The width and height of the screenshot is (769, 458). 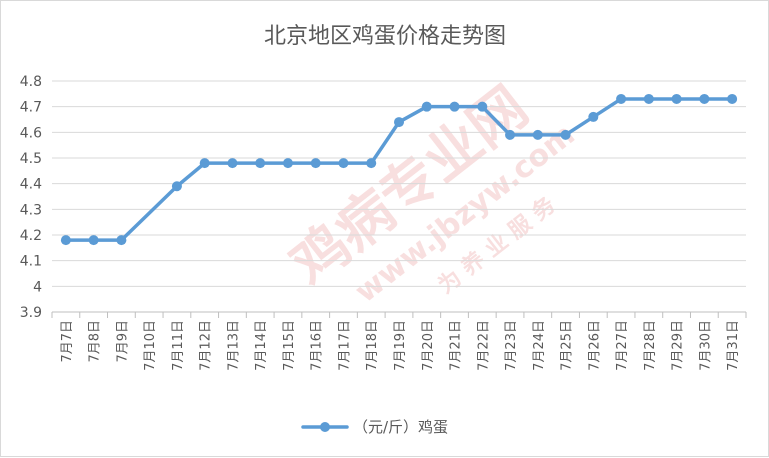 What do you see at coordinates (650, 345) in the screenshot?
I see `x-tick-label: 7月28日` at bounding box center [650, 345].